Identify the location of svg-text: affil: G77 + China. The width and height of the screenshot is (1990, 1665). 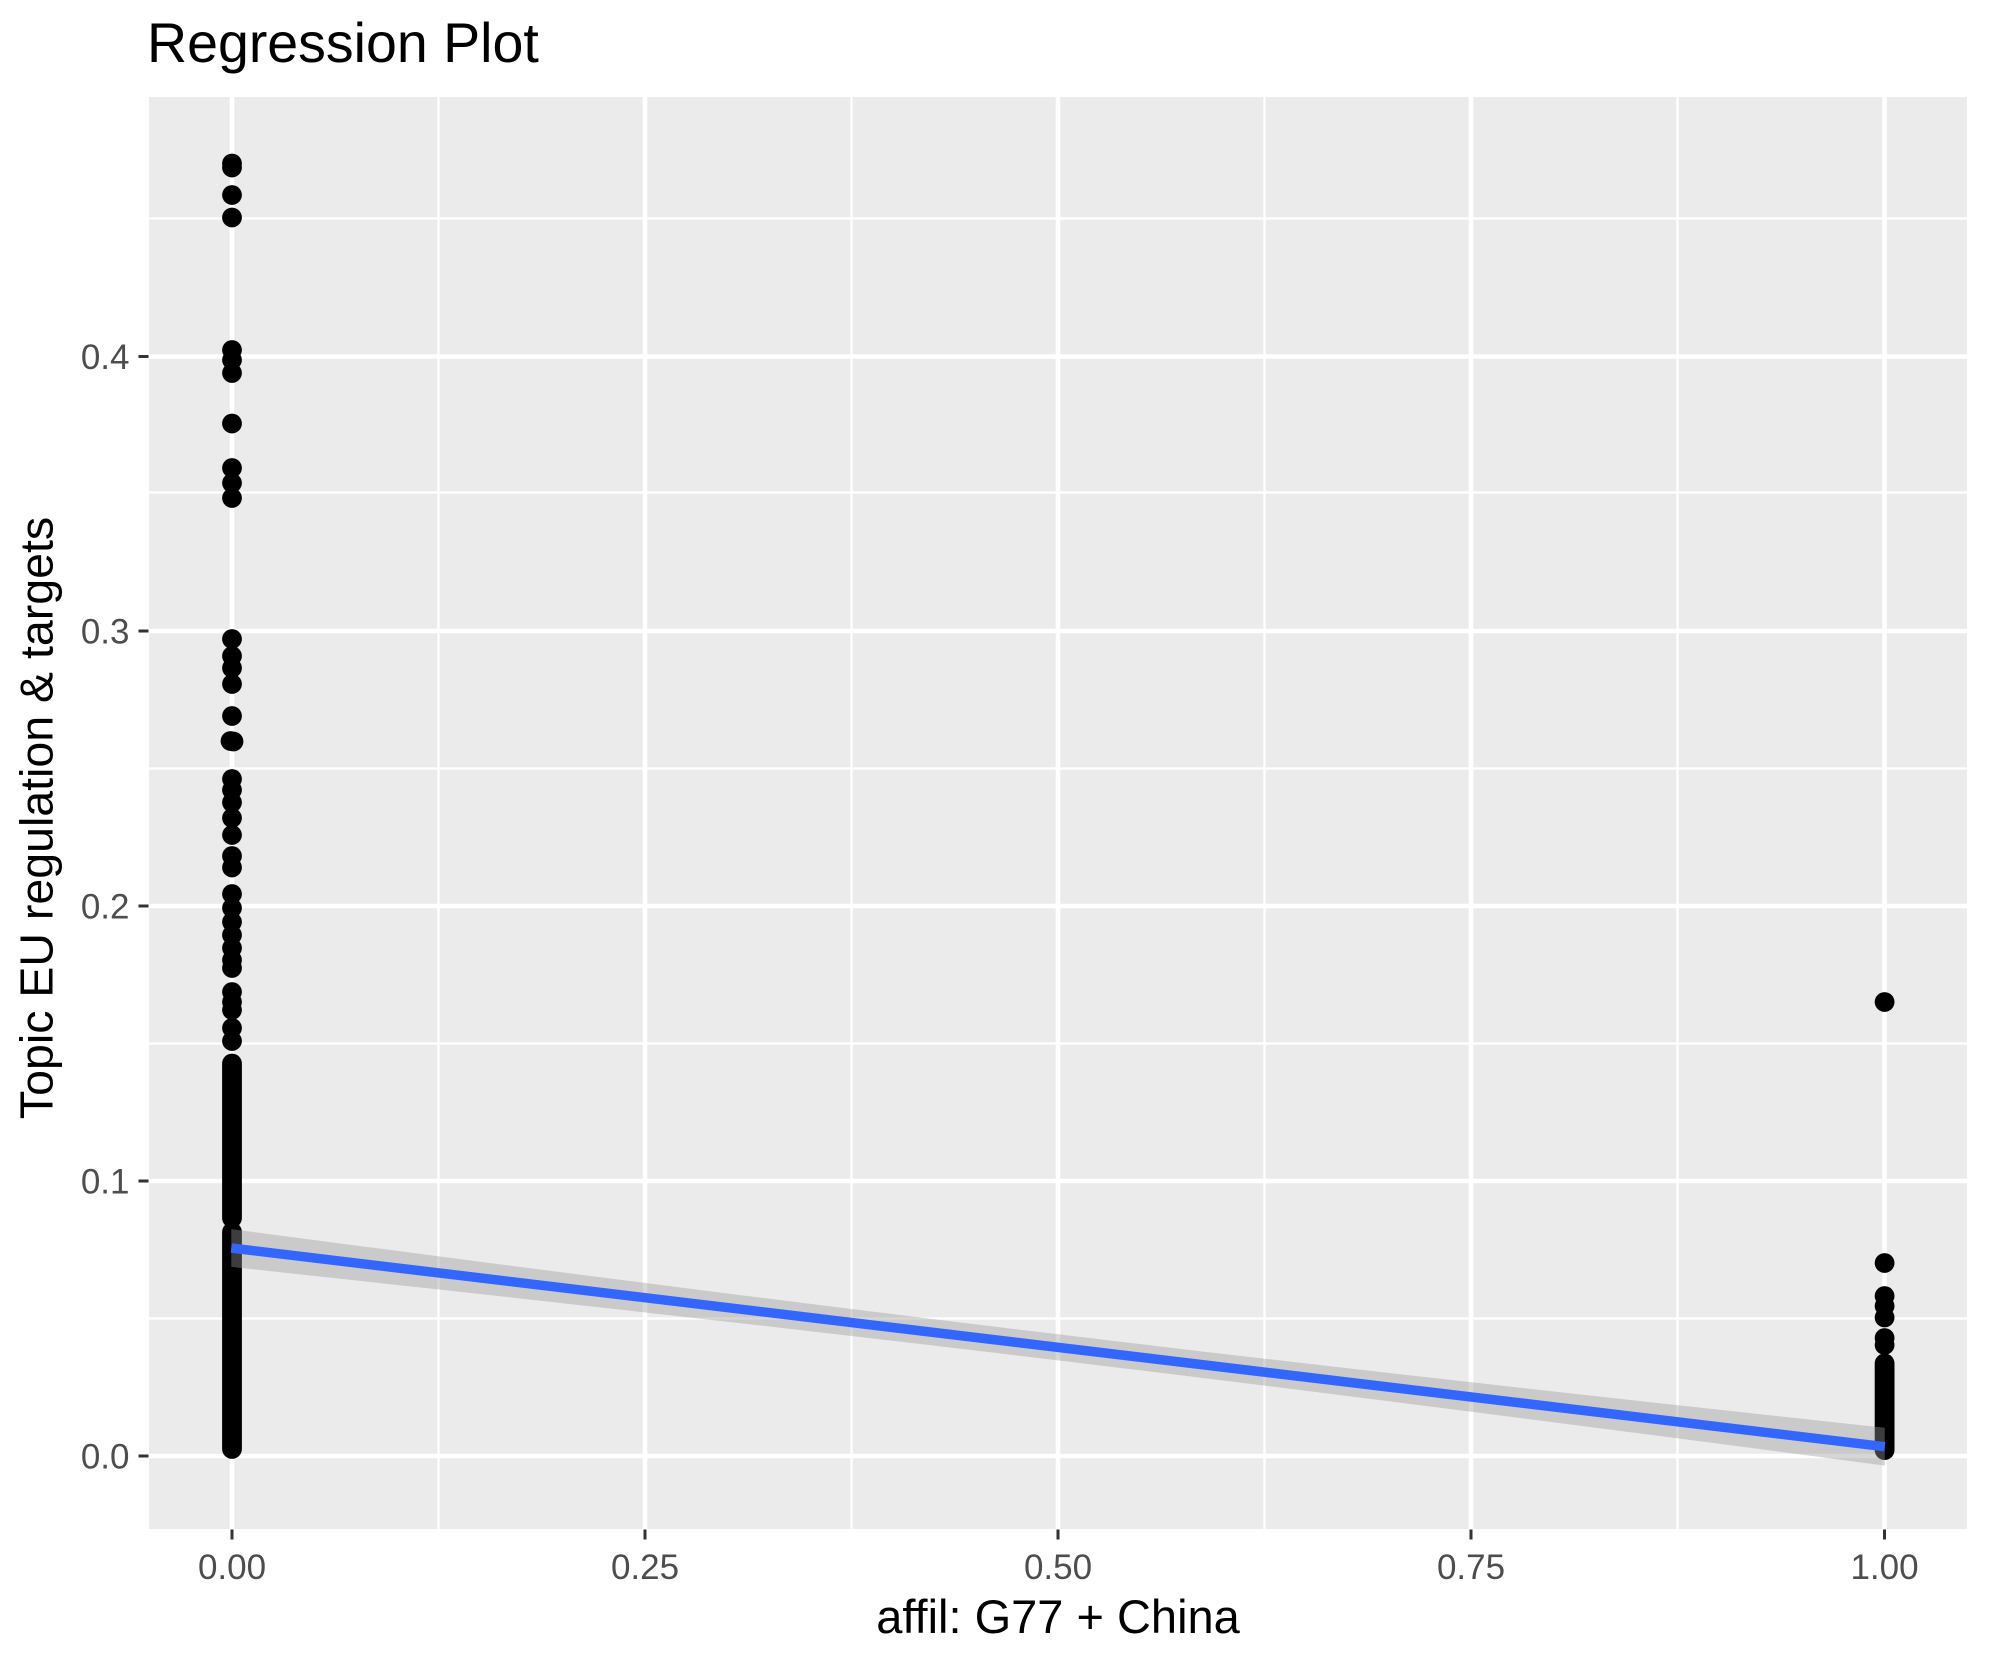
(1058, 1616).